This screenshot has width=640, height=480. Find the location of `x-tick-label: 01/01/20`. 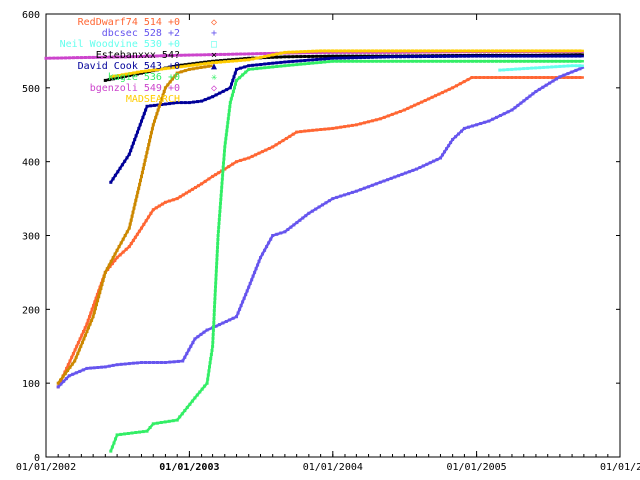

x-tick-label: 01/01/20 is located at coordinates (620, 467).